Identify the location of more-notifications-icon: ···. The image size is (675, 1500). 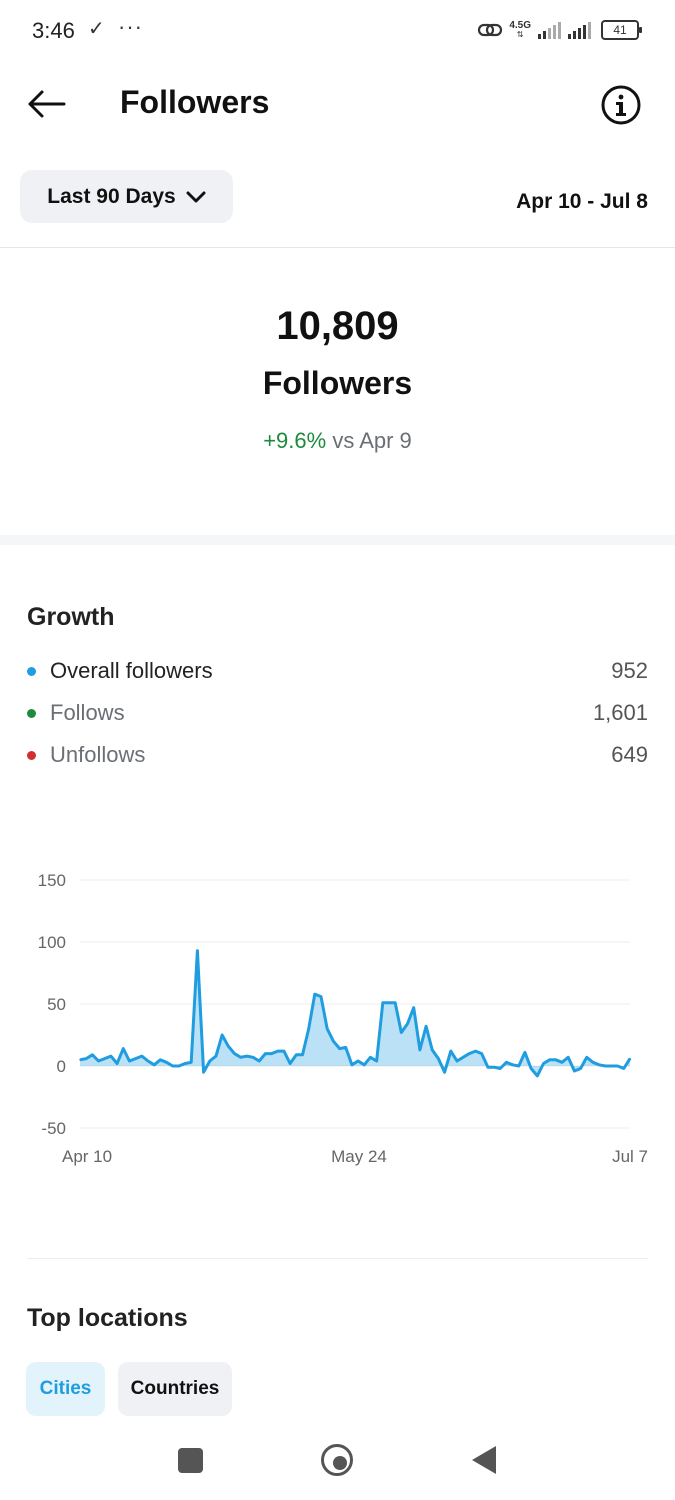
(130, 26).